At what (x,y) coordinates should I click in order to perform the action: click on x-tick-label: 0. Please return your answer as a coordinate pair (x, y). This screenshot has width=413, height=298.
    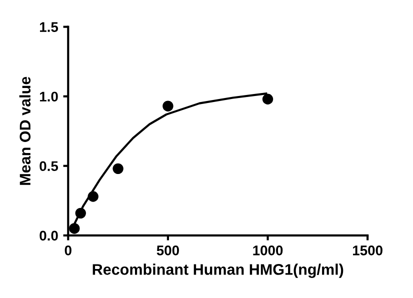
    Looking at the image, I should click on (68, 251).